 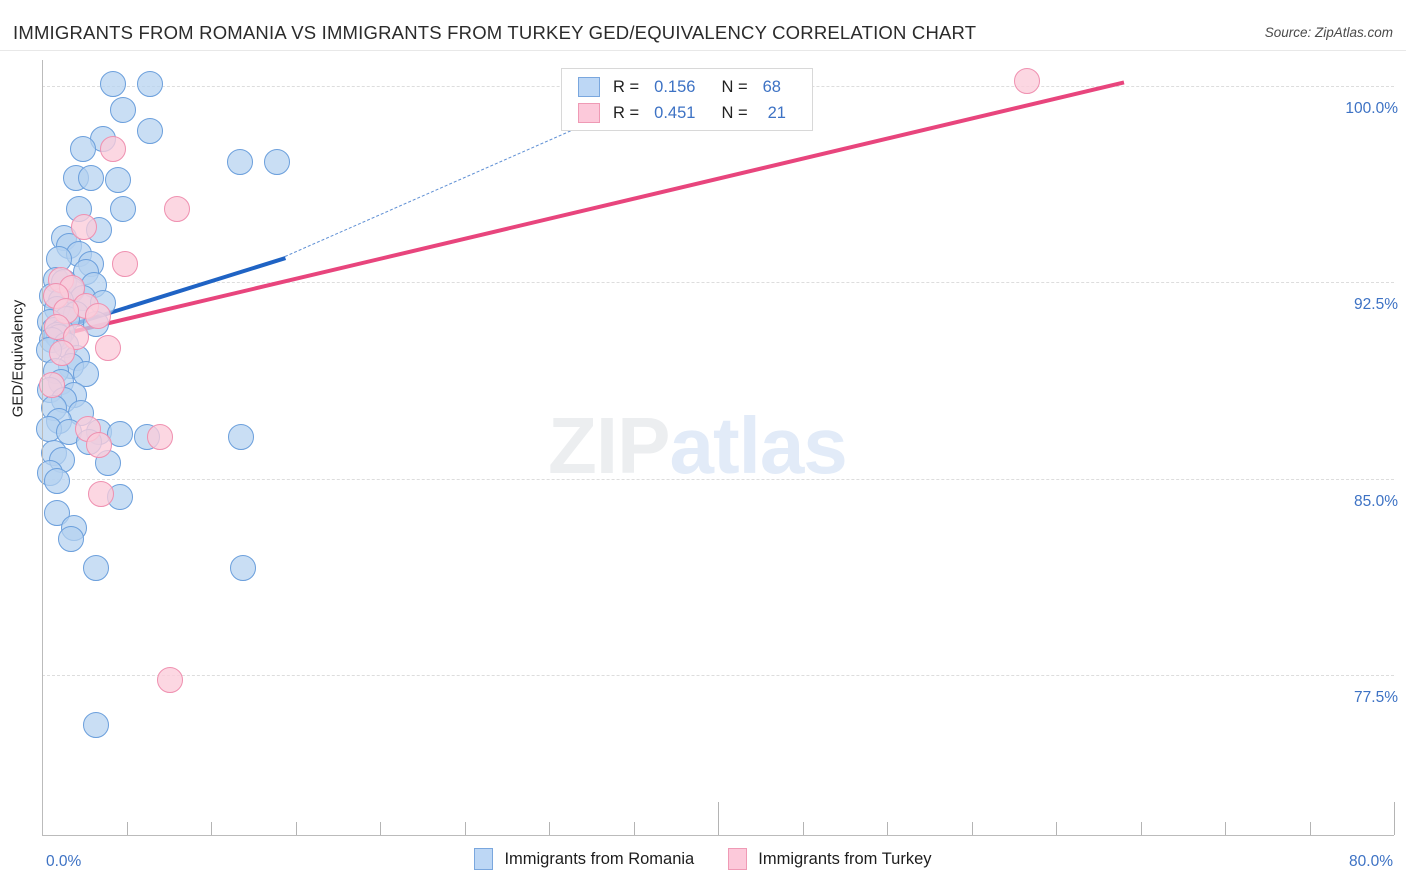 I want to click on legend-swatch-turkey, so click(x=738, y=859).